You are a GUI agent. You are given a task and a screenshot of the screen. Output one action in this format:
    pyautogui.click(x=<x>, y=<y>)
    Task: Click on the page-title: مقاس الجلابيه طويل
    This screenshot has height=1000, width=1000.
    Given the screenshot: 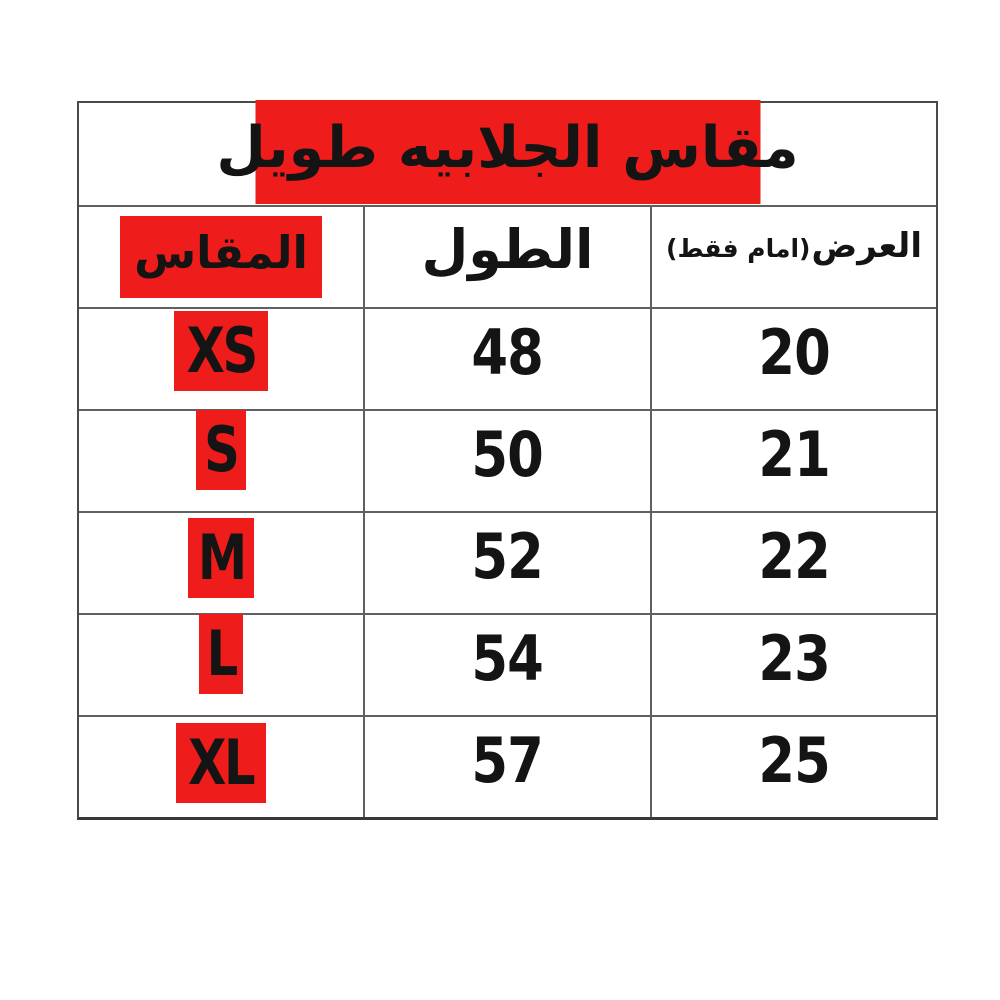 What is the action you would take?
    pyautogui.click(x=507, y=147)
    